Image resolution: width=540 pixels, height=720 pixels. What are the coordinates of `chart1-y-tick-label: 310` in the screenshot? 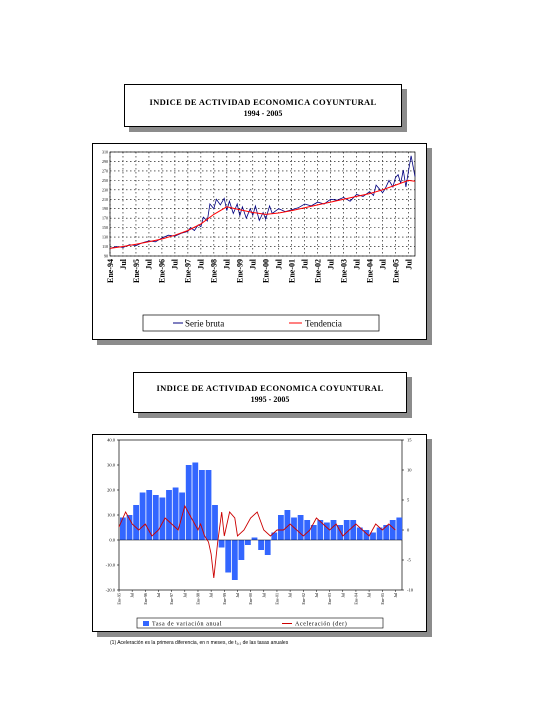 It's located at (105, 152).